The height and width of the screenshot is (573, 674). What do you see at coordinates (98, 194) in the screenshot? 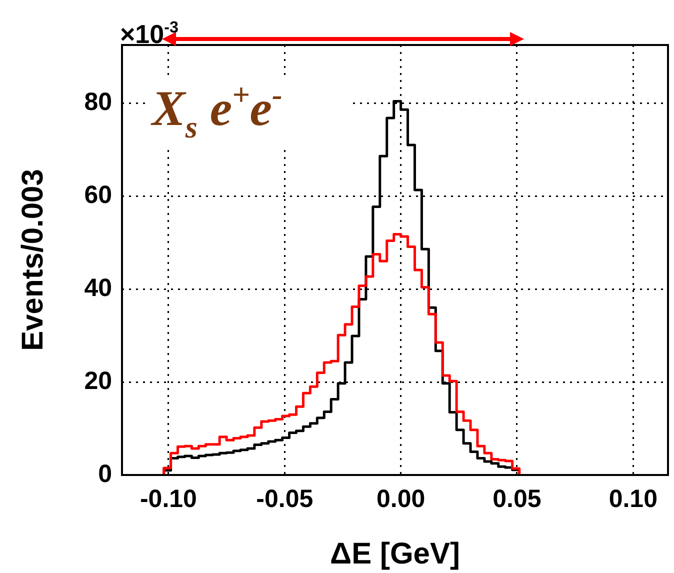
I see `y-tick-label: 60` at bounding box center [98, 194].